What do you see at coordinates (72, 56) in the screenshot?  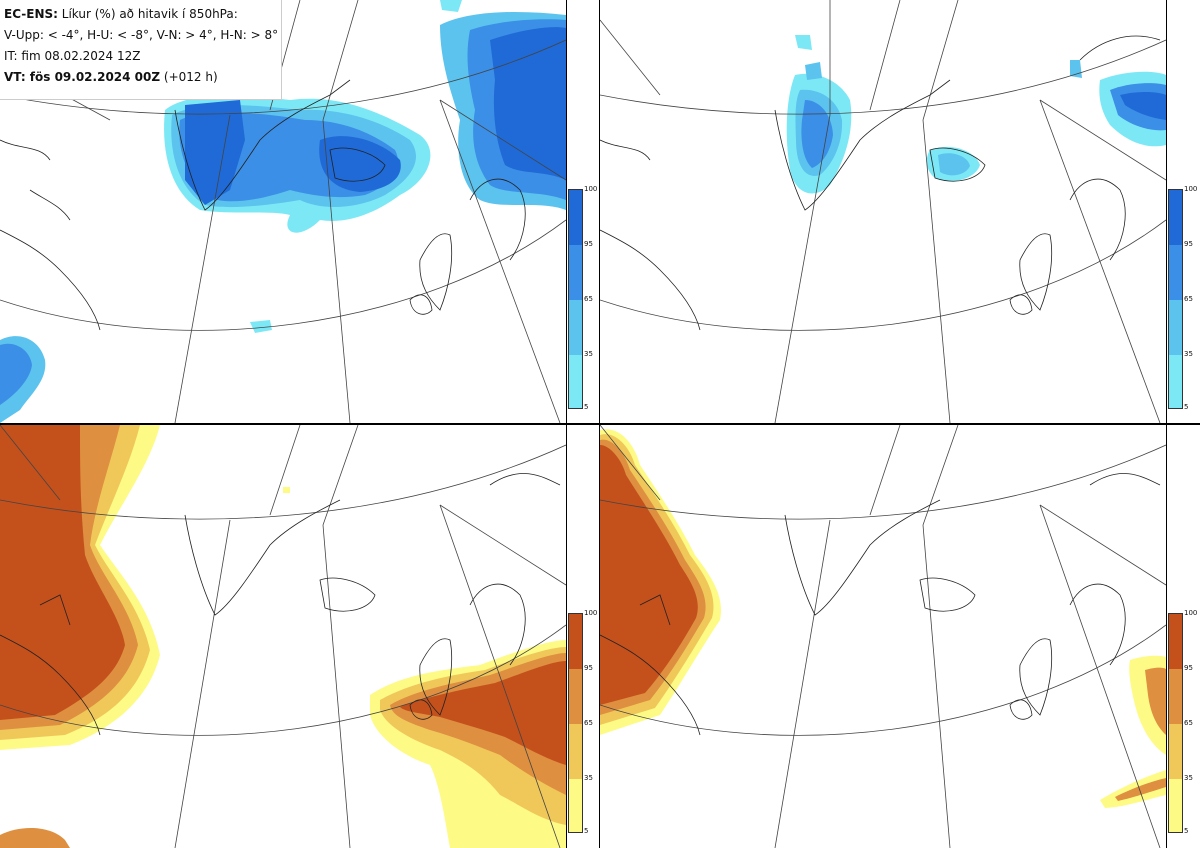 I see `legend-initial-time: IT: fim 08.02.2024 12Z` at bounding box center [72, 56].